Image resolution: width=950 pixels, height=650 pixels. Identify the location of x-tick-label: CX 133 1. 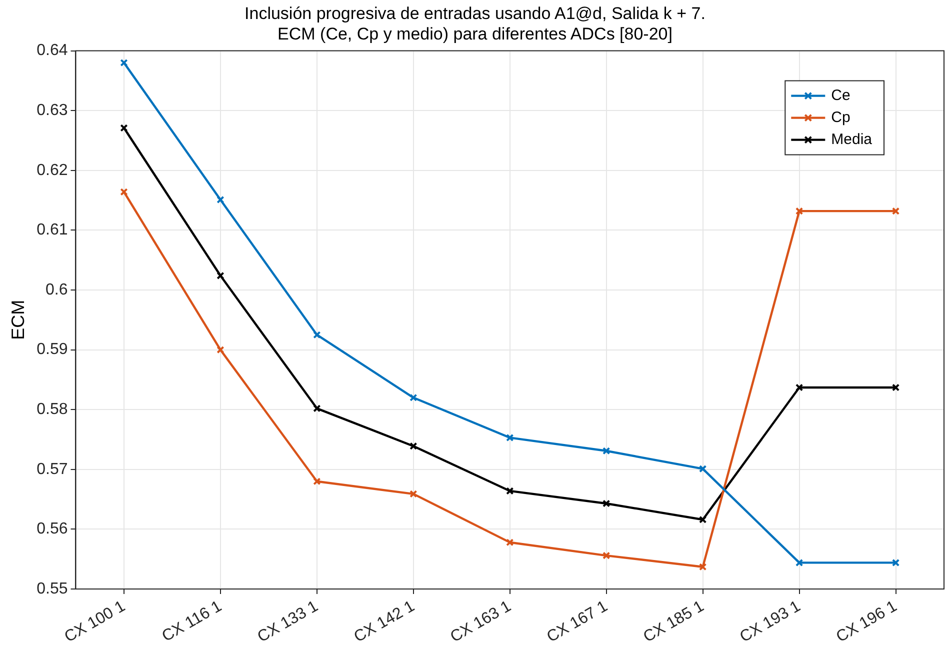
(288, 622).